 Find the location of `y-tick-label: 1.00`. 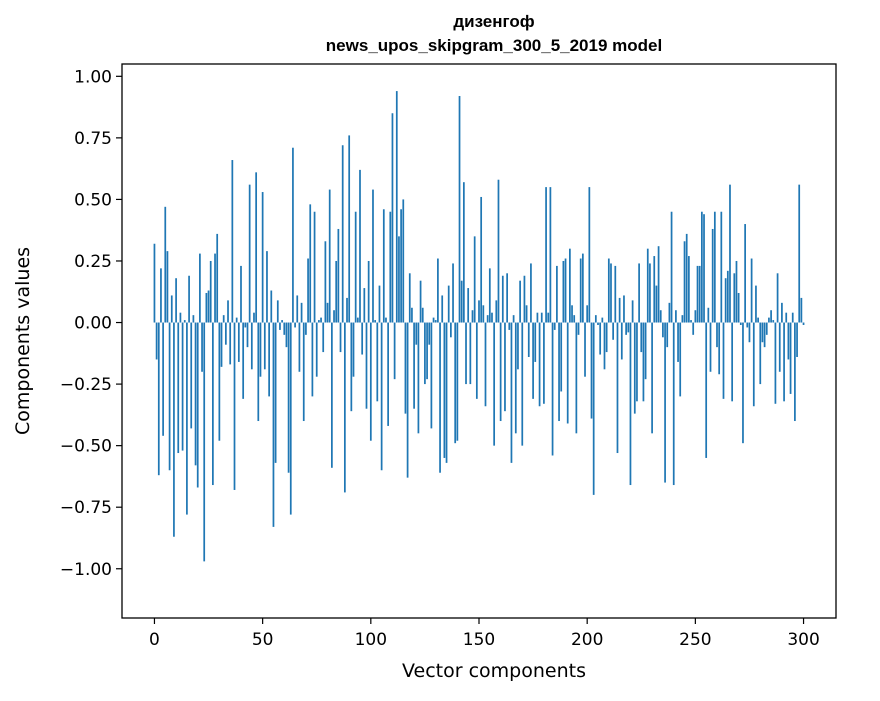

y-tick-label: 1.00 is located at coordinates (93, 77).